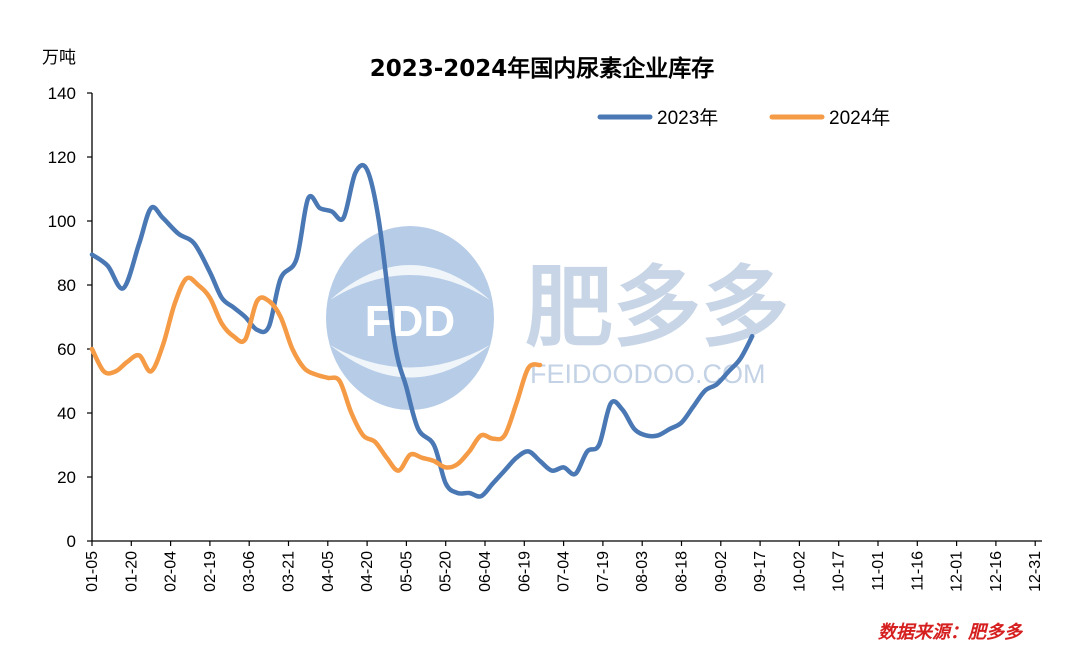  I want to click on x-tick-label: 01-20, so click(131, 571).